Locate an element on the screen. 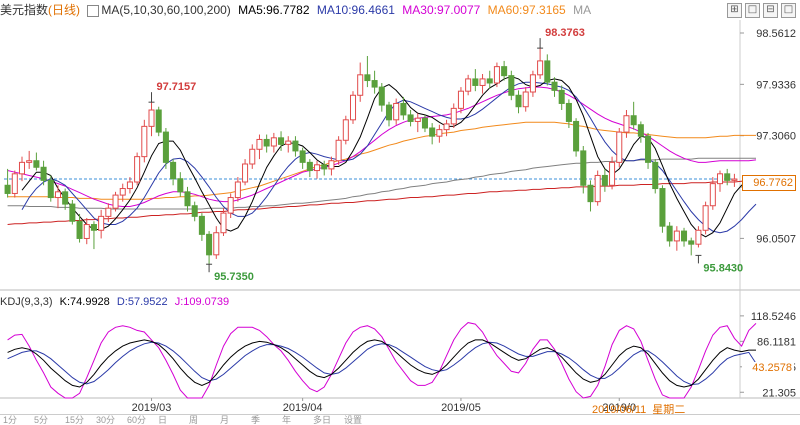 This screenshot has height=425, width=800. split-icon: ⊟ is located at coordinates (770, 10).